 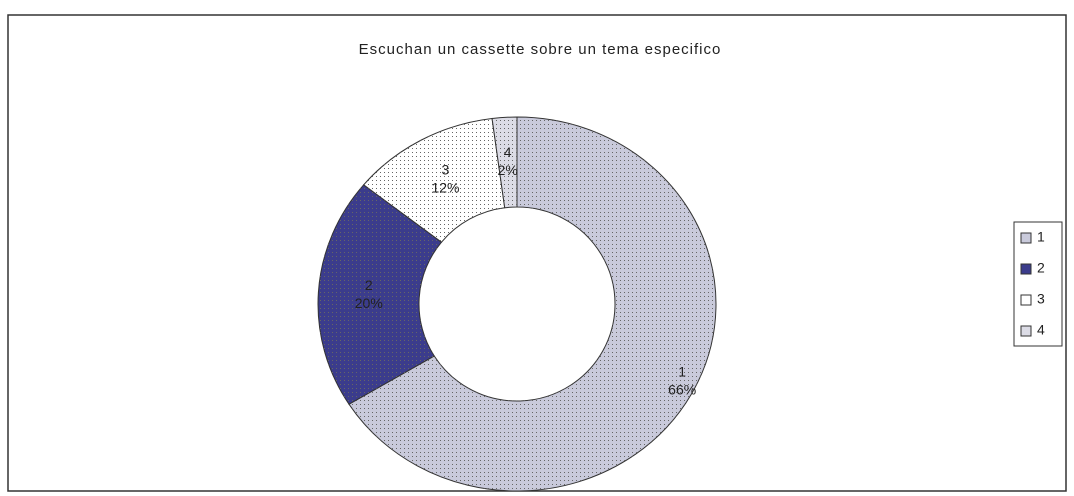 I want to click on legend-label: 2, so click(x=1041, y=268).